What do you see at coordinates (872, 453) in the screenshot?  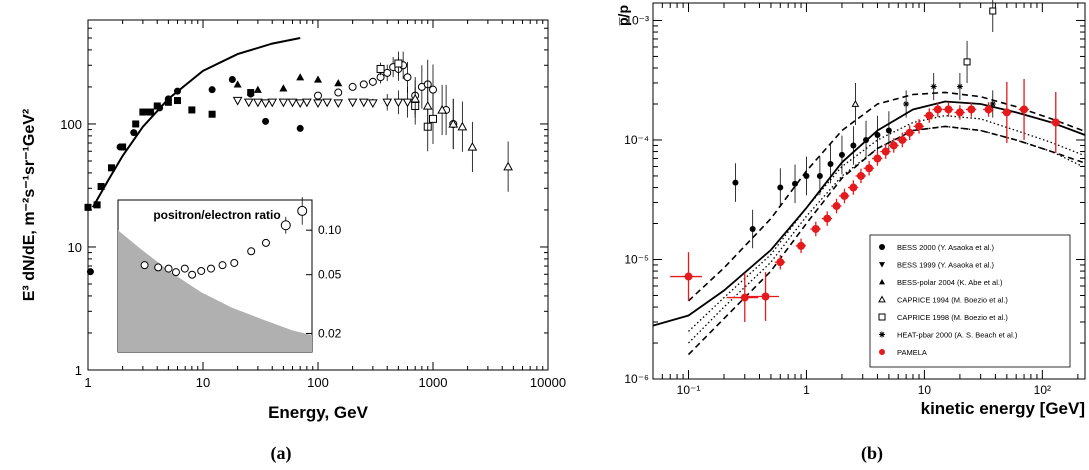 I see `caption-b: (b)` at bounding box center [872, 453].